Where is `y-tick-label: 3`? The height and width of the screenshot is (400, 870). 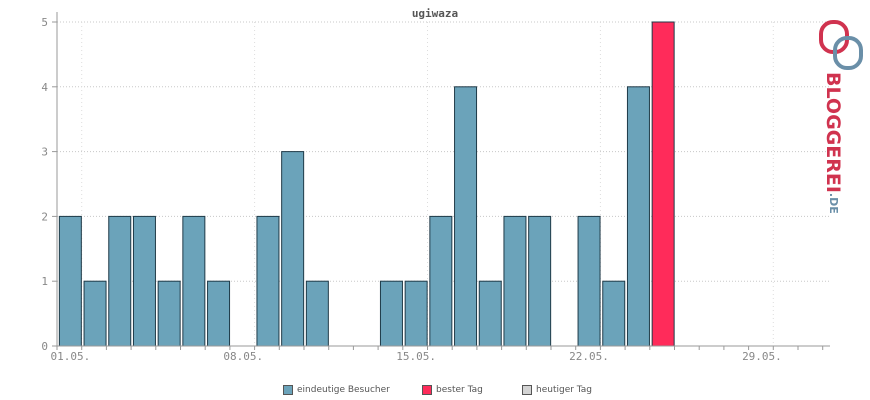 y-tick-label: 3 is located at coordinates (44, 152).